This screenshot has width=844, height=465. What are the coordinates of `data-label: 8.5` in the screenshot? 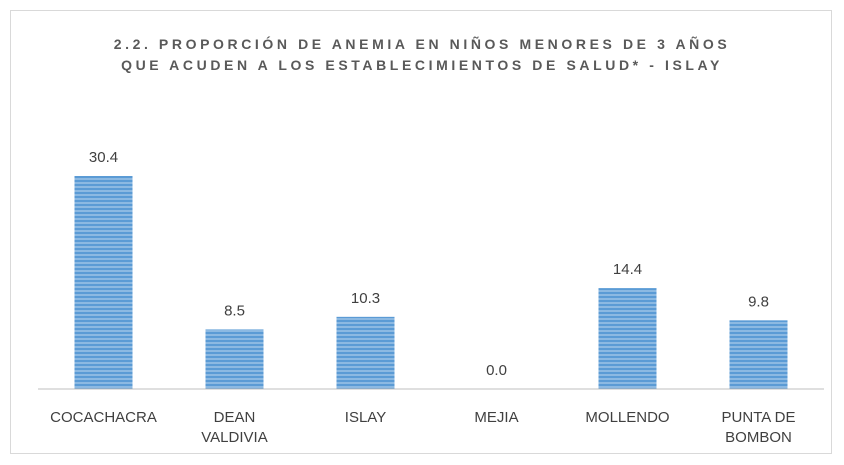 It's located at (234, 310).